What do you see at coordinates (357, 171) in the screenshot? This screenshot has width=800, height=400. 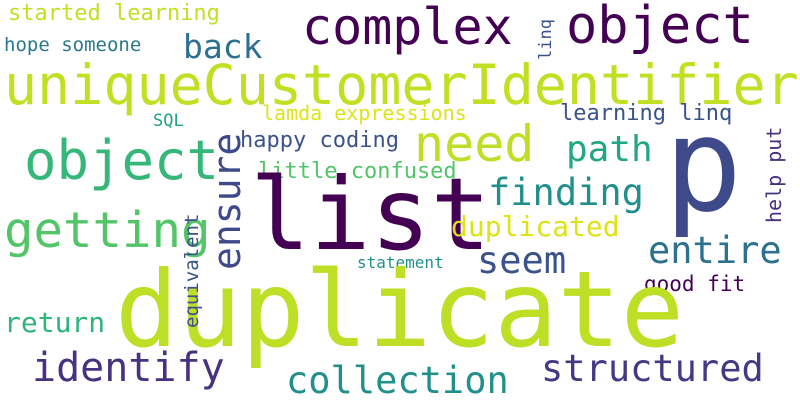 I see `word-little-confused: little confused` at bounding box center [357, 171].